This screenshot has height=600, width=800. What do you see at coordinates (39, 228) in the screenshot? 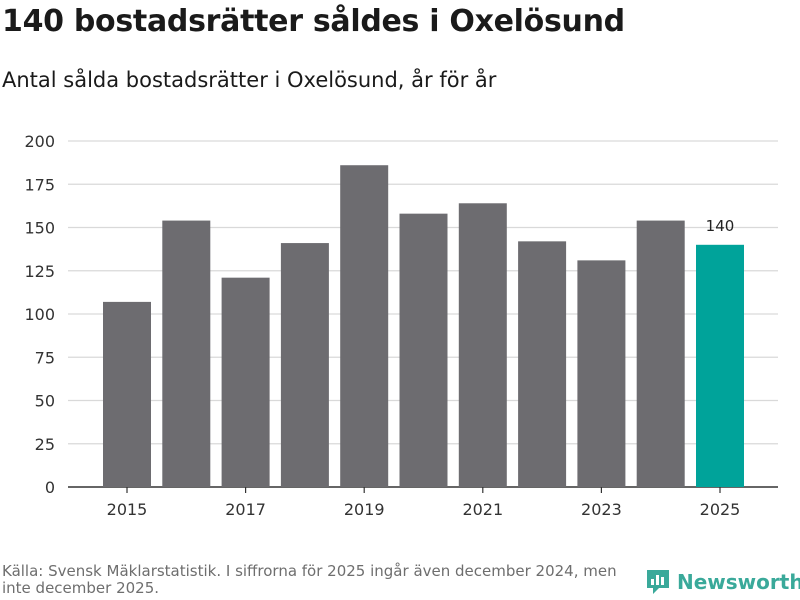
I see `y-tick-label: 150` at bounding box center [39, 228].